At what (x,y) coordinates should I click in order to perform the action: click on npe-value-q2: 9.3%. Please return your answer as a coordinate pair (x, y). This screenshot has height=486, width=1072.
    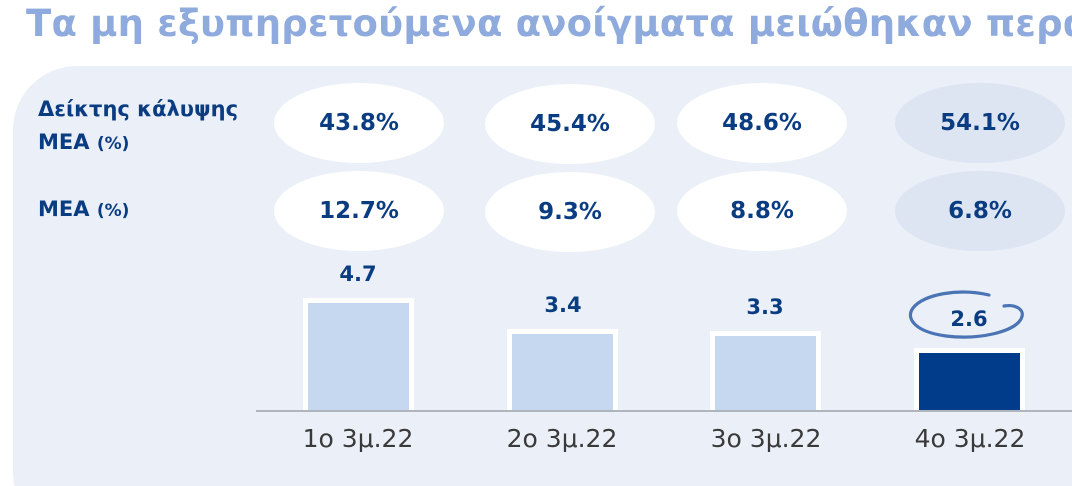
    Looking at the image, I should click on (570, 212).